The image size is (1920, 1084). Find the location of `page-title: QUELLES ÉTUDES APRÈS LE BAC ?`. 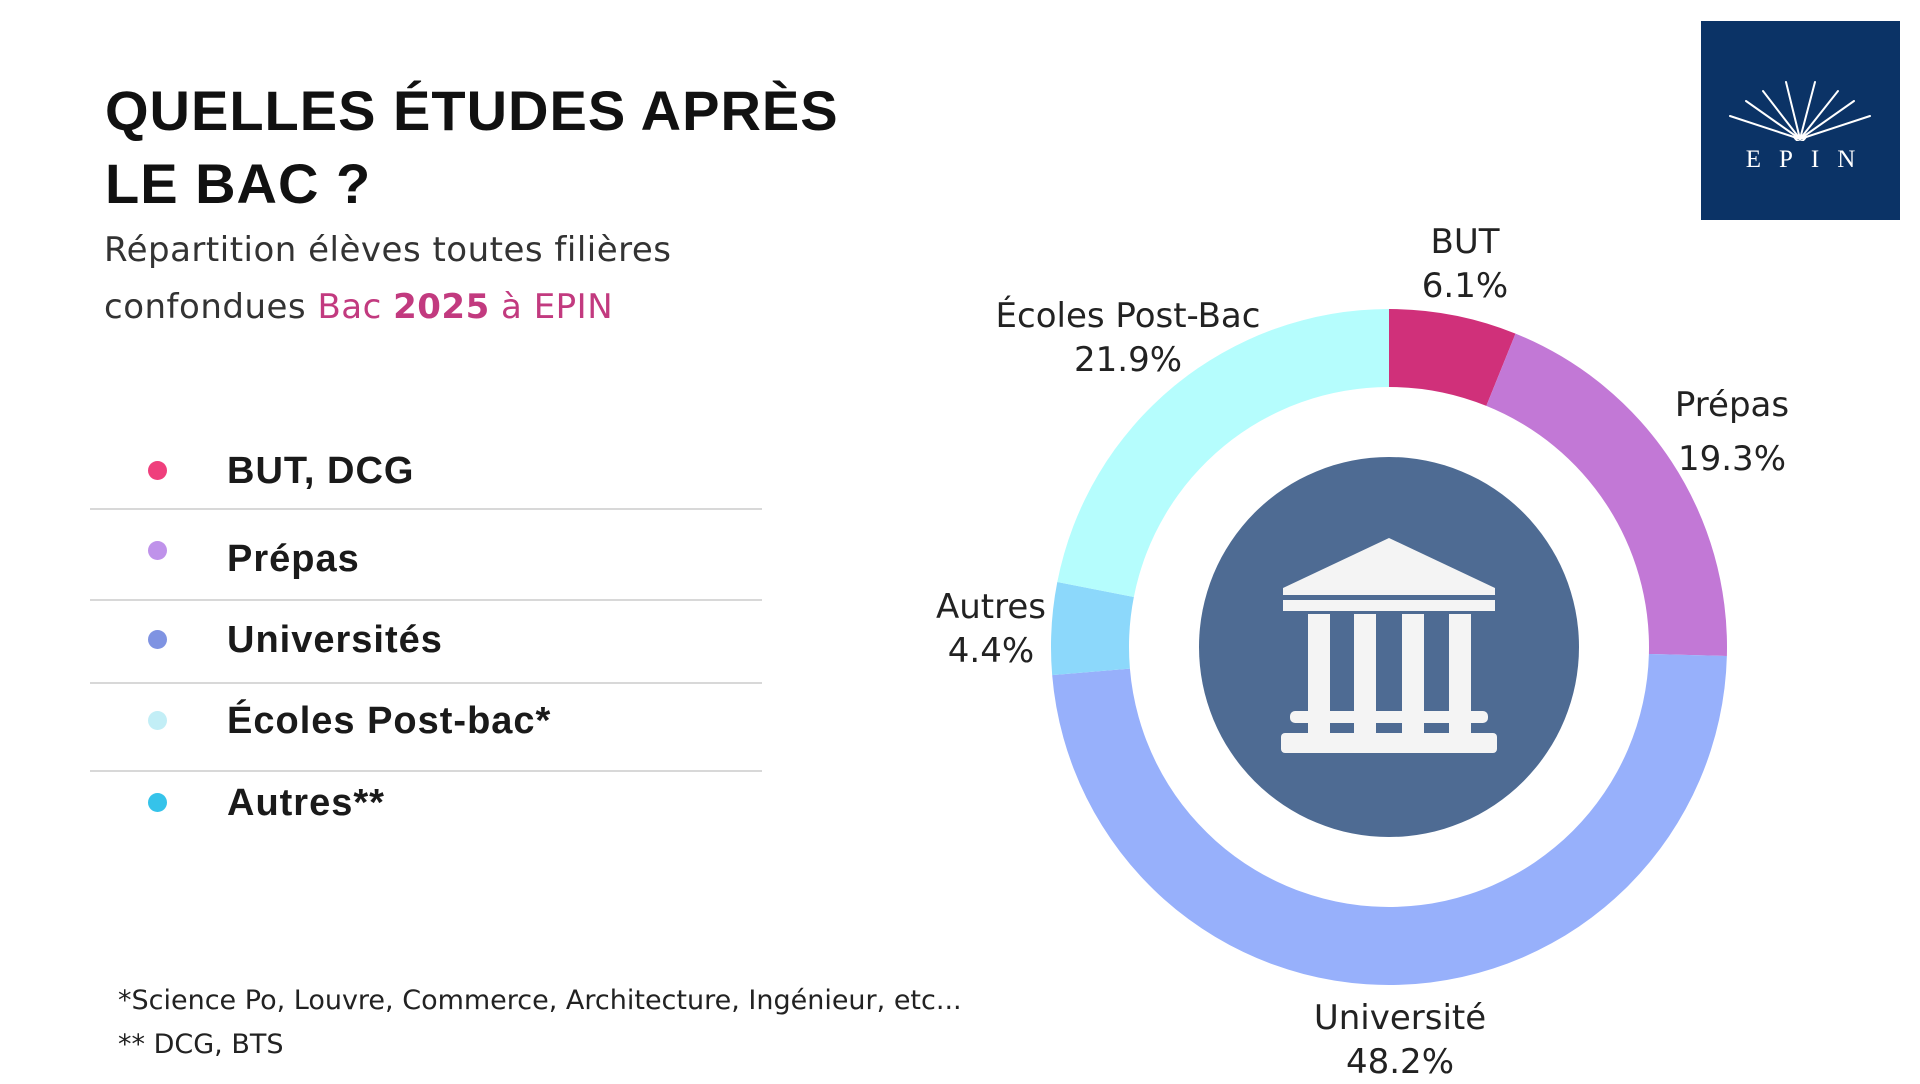

page-title: QUELLES ÉTUDES APRÈS LE BAC ? is located at coordinates (472, 147).